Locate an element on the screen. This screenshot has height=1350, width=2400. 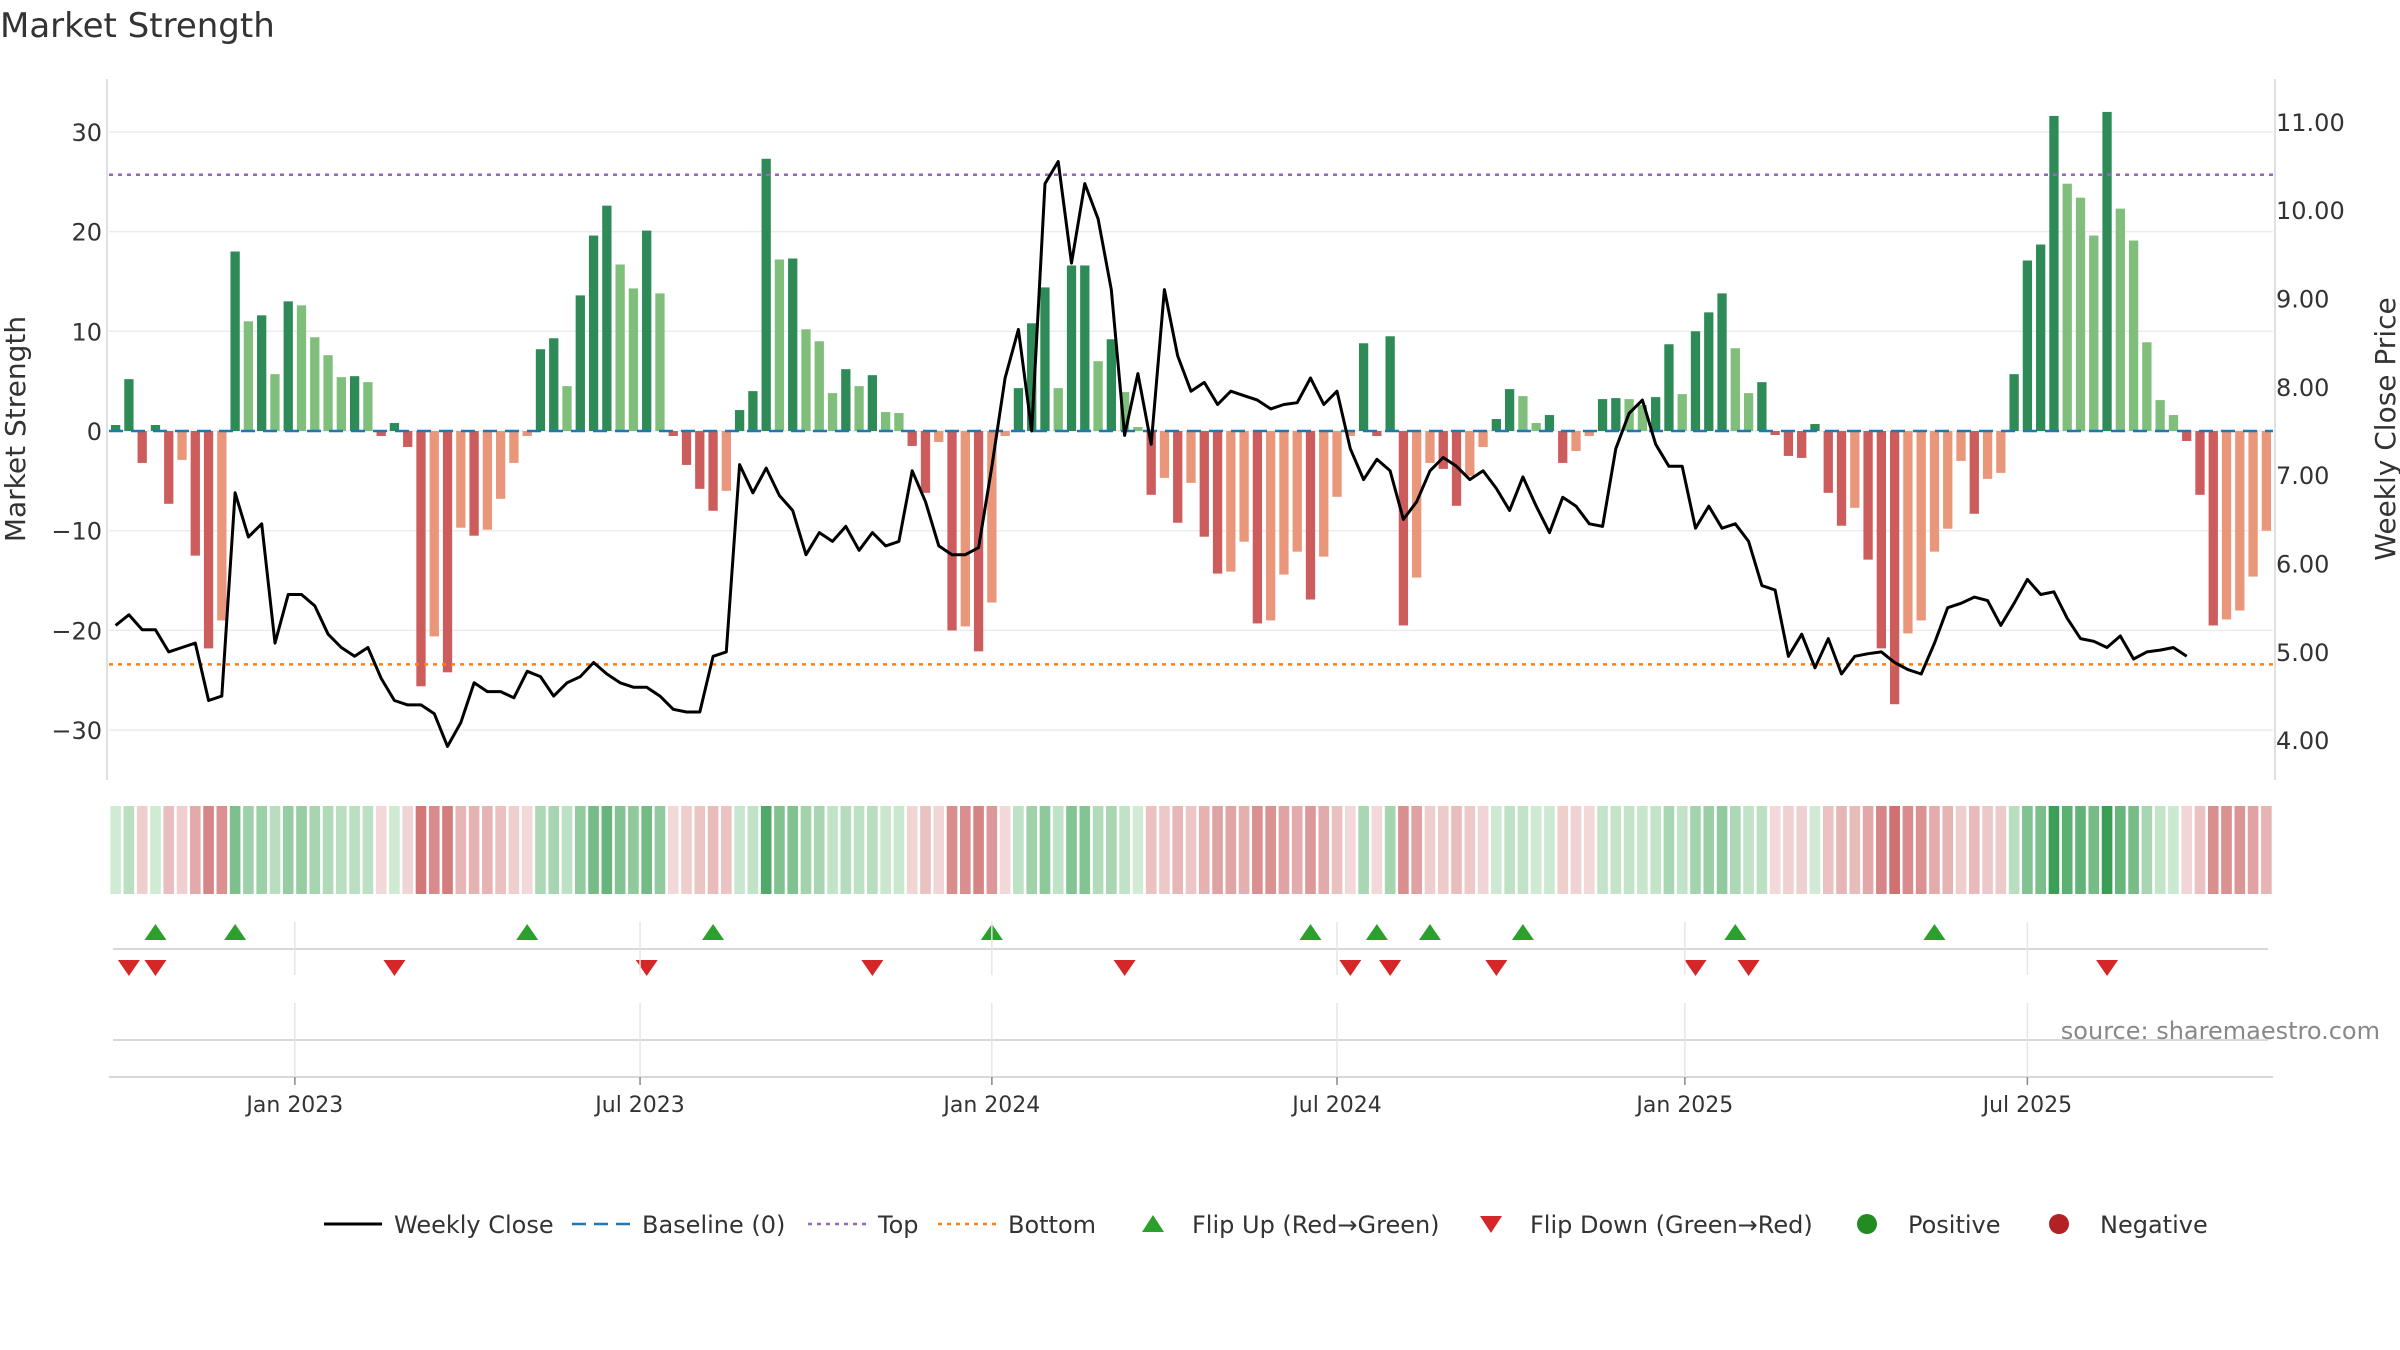
strength-heat-strip is located at coordinates (1191, 850).